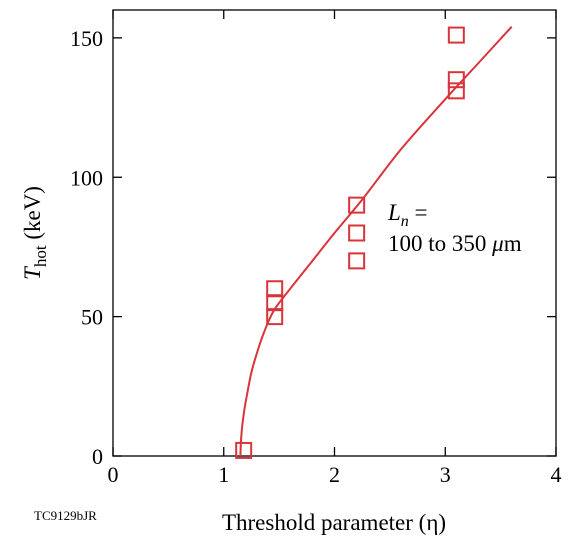  Describe the element at coordinates (334, 522) in the screenshot. I see `x-axis-title: Threshold parameter (η)` at that location.